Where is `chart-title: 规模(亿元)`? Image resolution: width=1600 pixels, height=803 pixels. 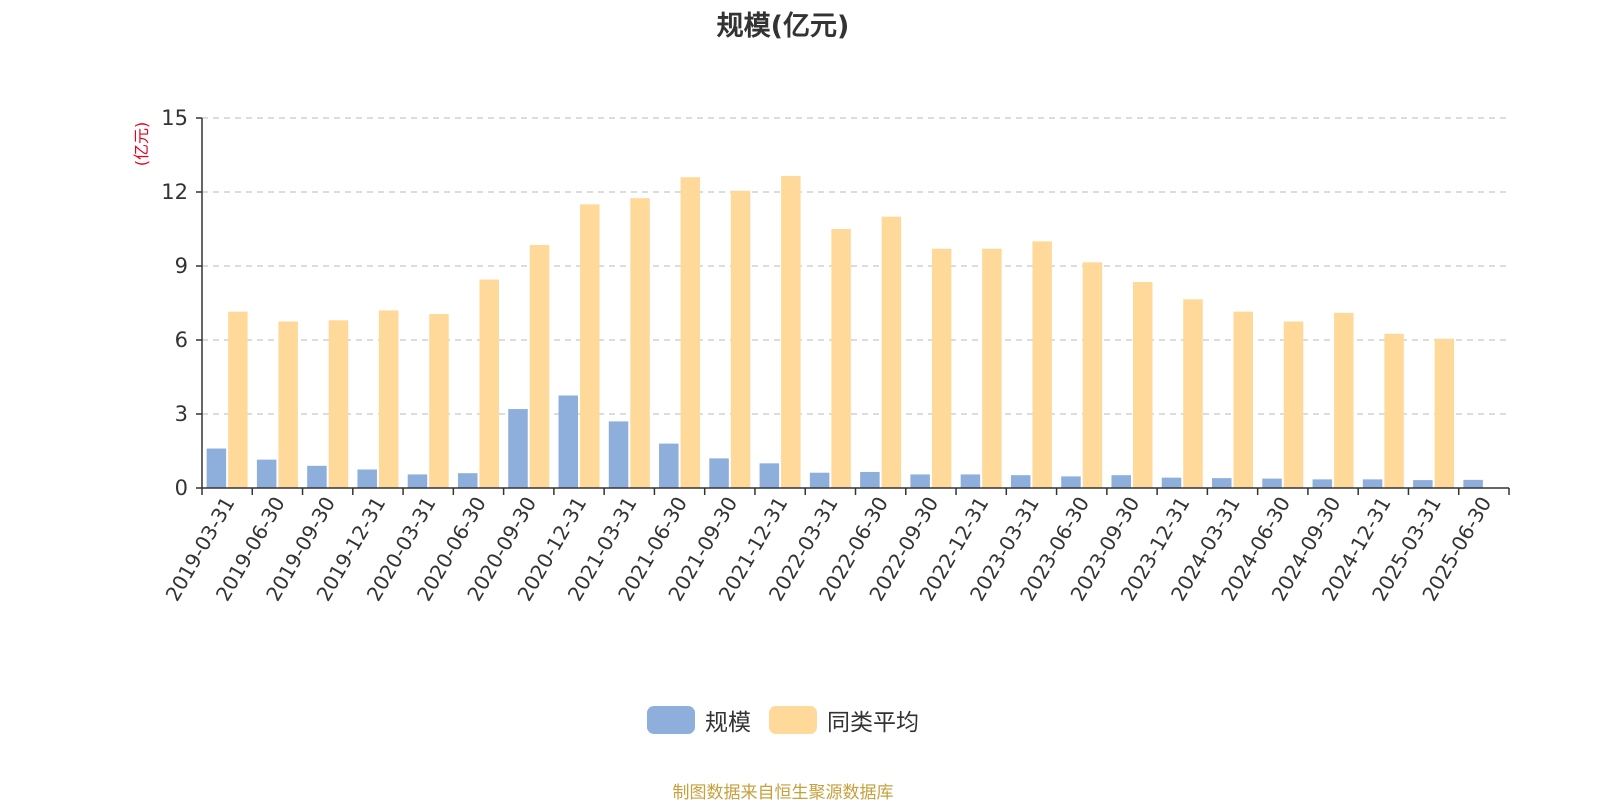 chart-title: 规模(亿元) is located at coordinates (783, 26).